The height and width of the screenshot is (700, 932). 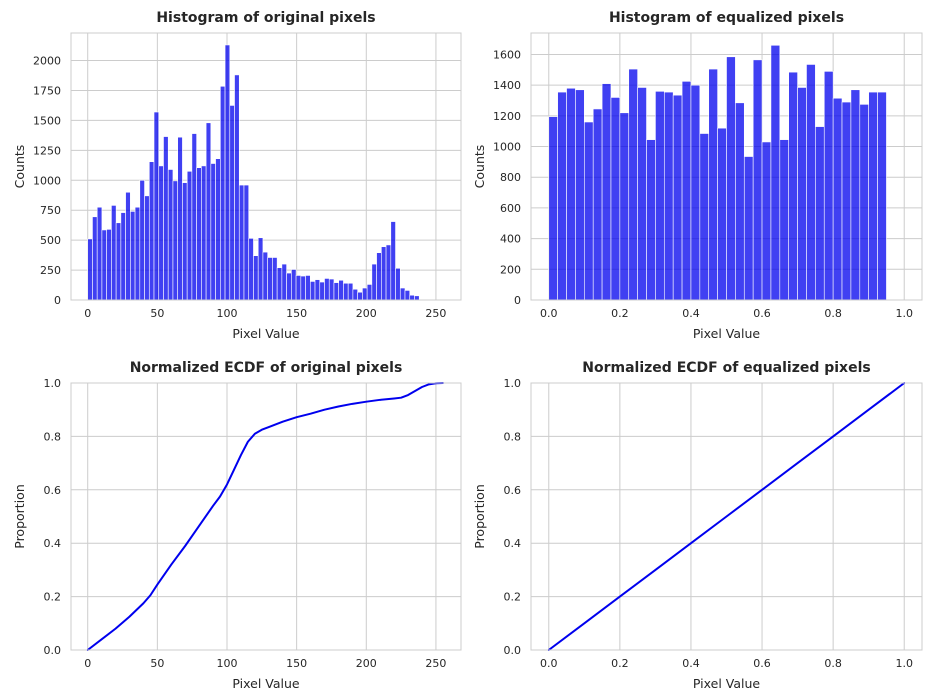 What do you see at coordinates (510, 239) in the screenshot?
I see `y-tick-label: 400` at bounding box center [510, 239].